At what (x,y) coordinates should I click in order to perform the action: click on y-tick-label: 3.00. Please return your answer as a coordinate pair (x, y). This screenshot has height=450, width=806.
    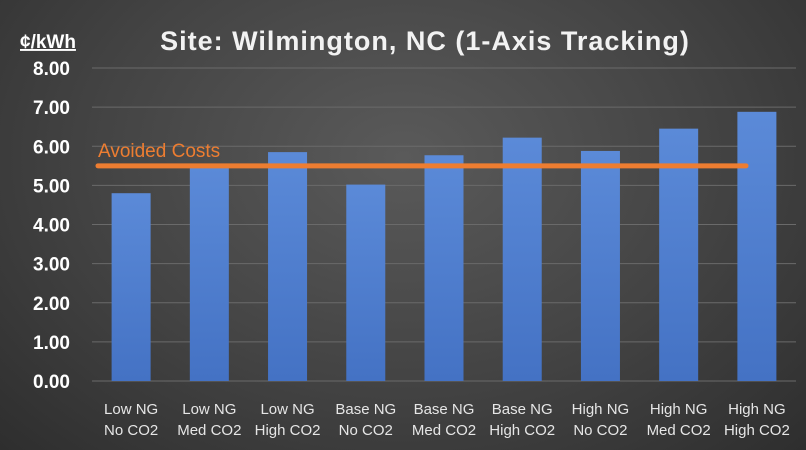
    Looking at the image, I should click on (51, 265).